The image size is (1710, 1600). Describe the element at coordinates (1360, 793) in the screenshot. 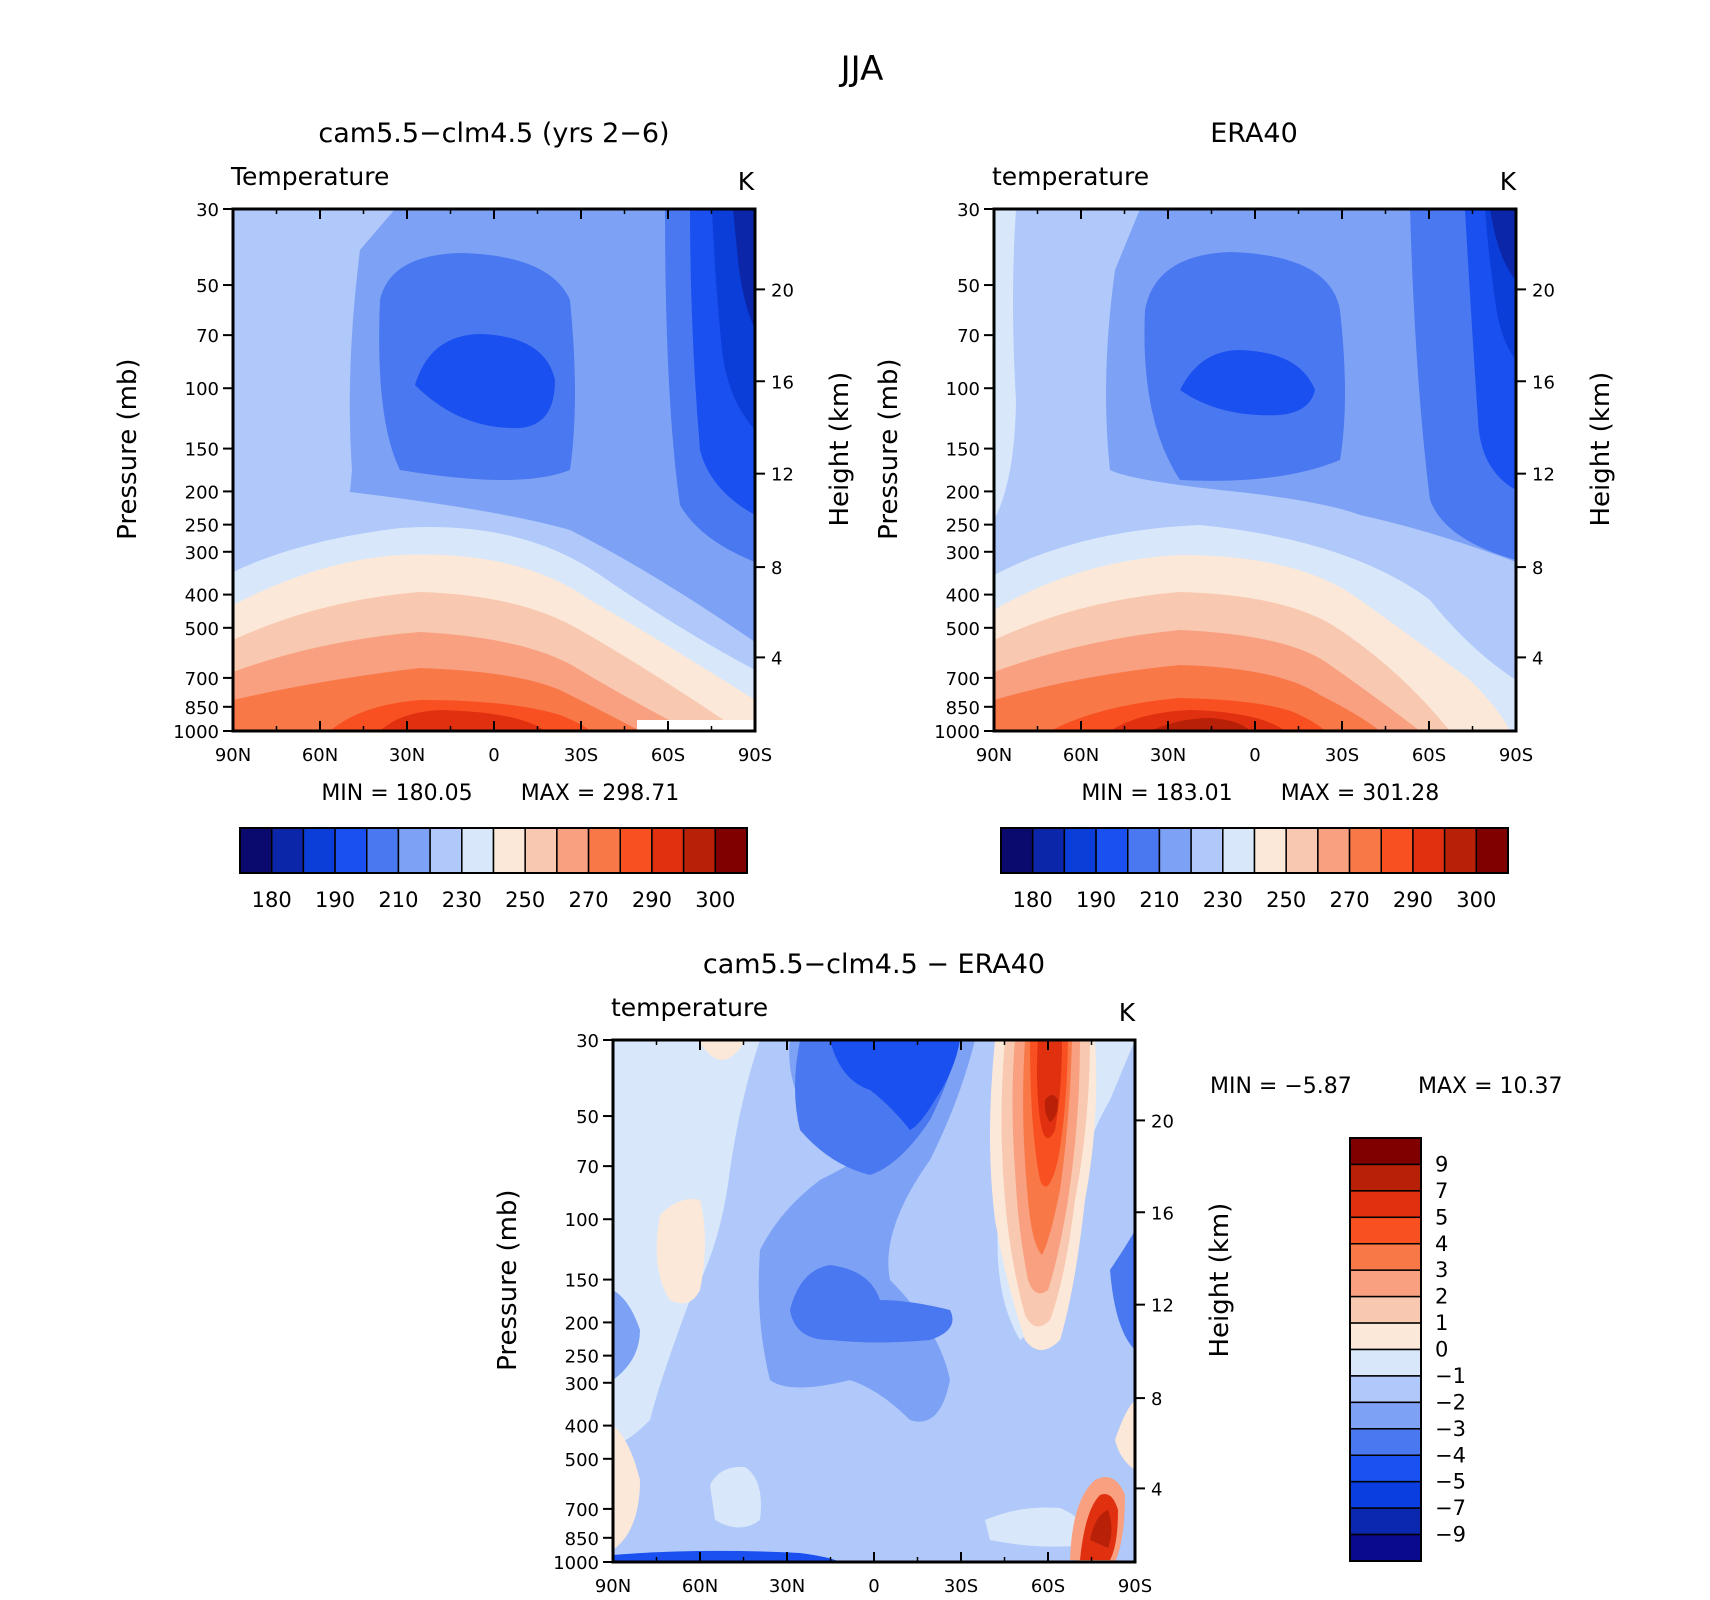

I see `panel-obs-max-label: MAX = 301.28` at that location.